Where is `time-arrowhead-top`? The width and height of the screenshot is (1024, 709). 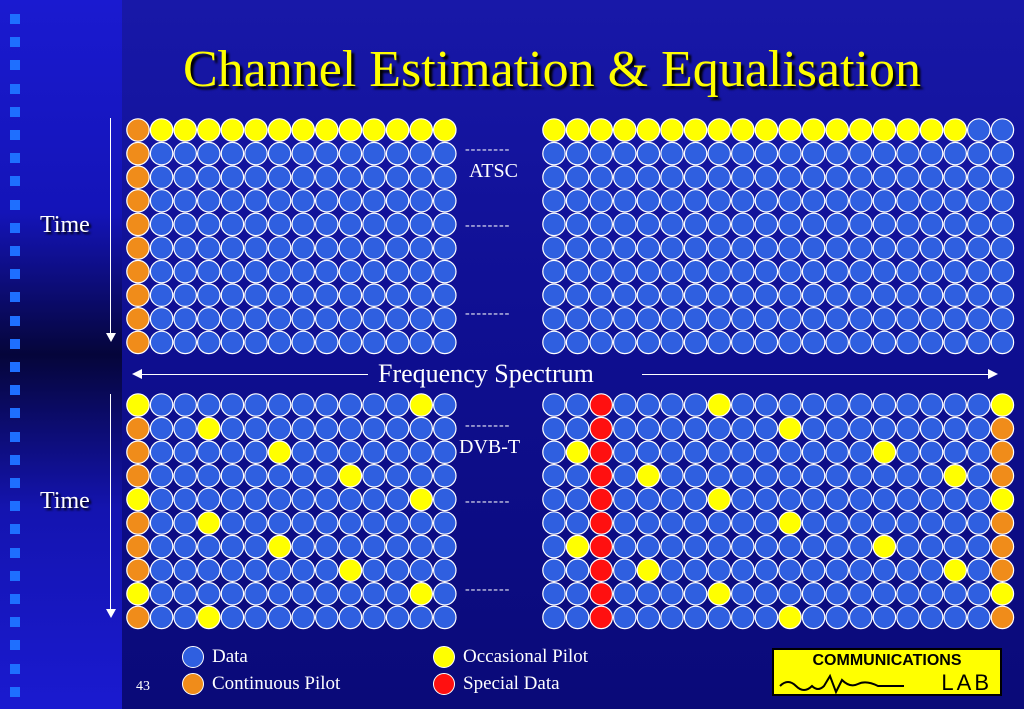
time-arrowhead-top is located at coordinates (111, 337).